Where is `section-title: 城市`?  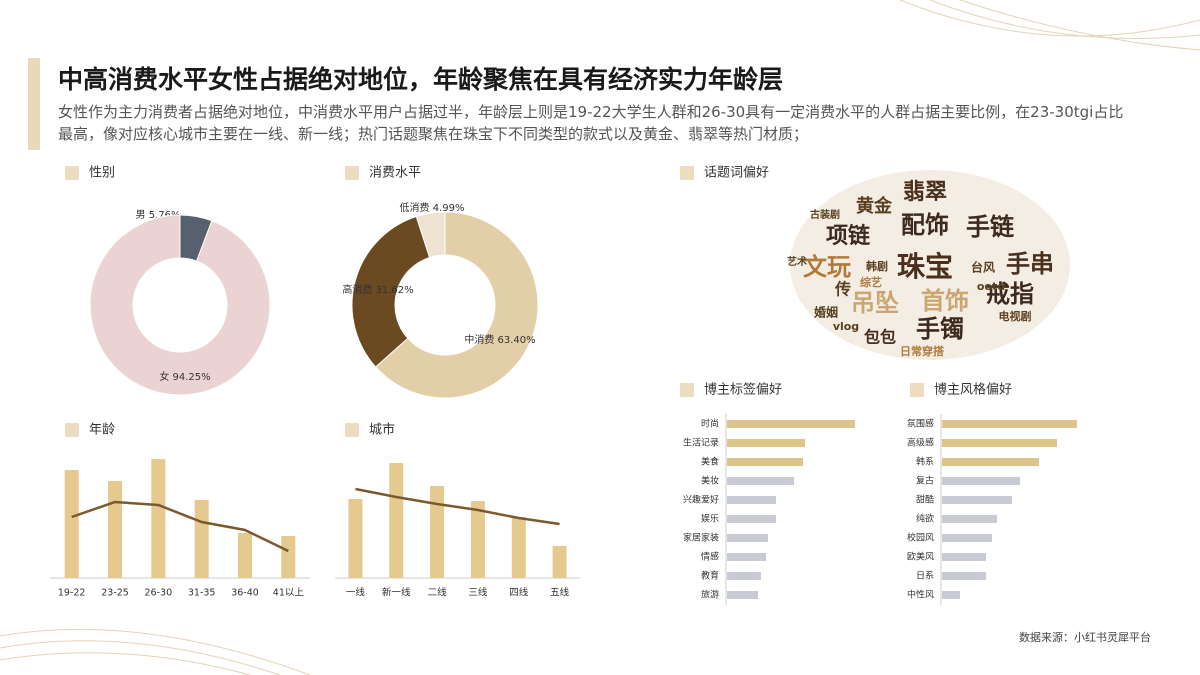
section-title: 城市 is located at coordinates (382, 430).